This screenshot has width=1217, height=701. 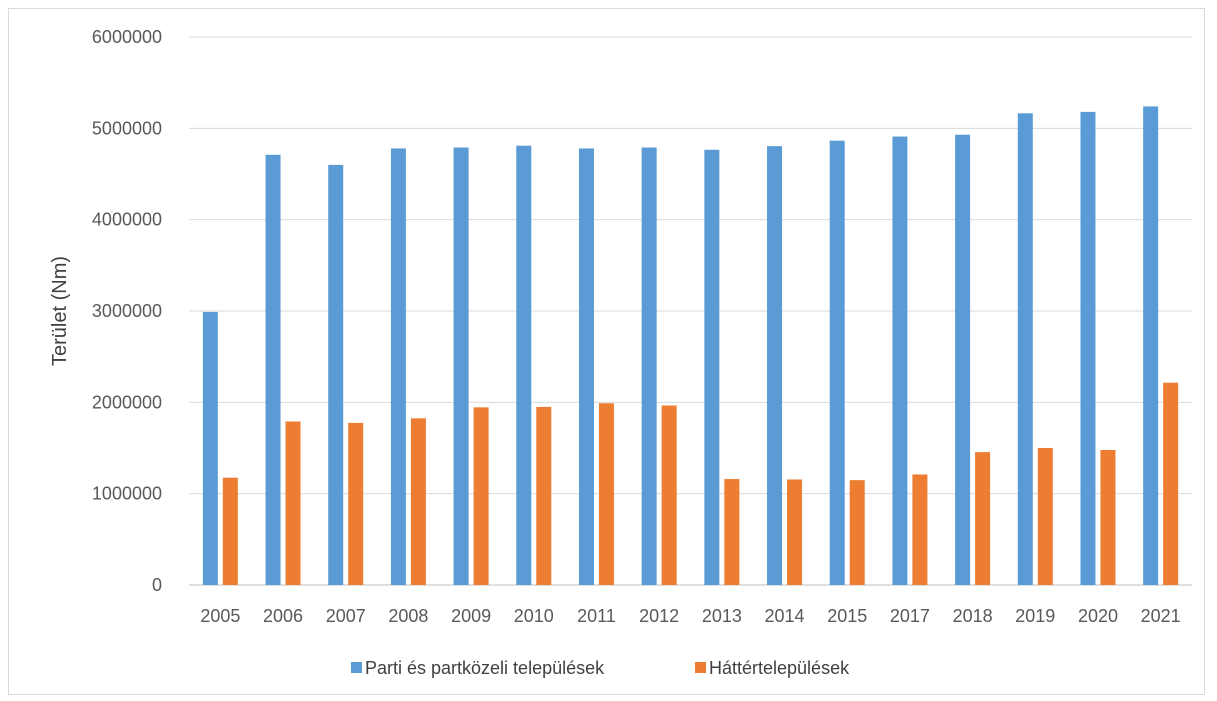 What do you see at coordinates (586, 366) in the screenshot?
I see `bar-parti-2011` at bounding box center [586, 366].